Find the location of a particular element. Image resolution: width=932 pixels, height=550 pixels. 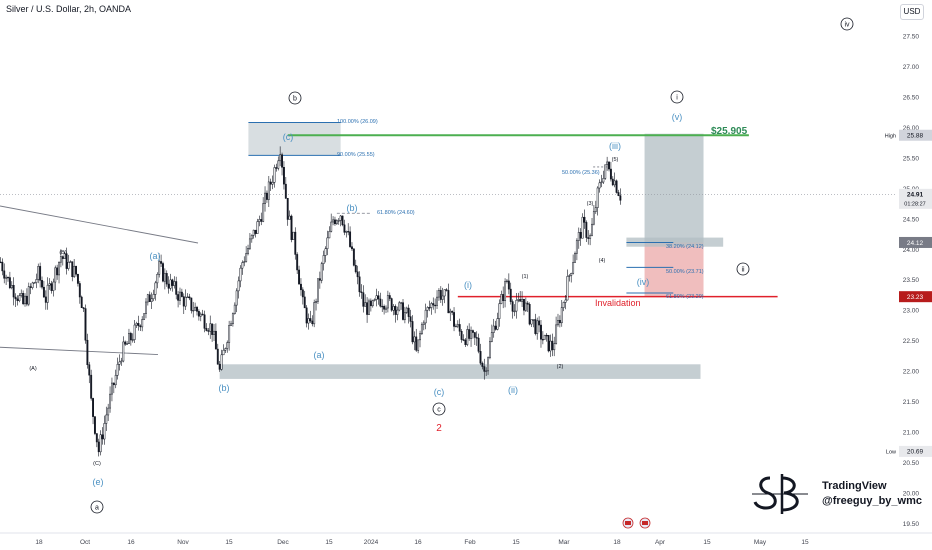

invalidation-price-tag: 23.23 is located at coordinates (915, 297).